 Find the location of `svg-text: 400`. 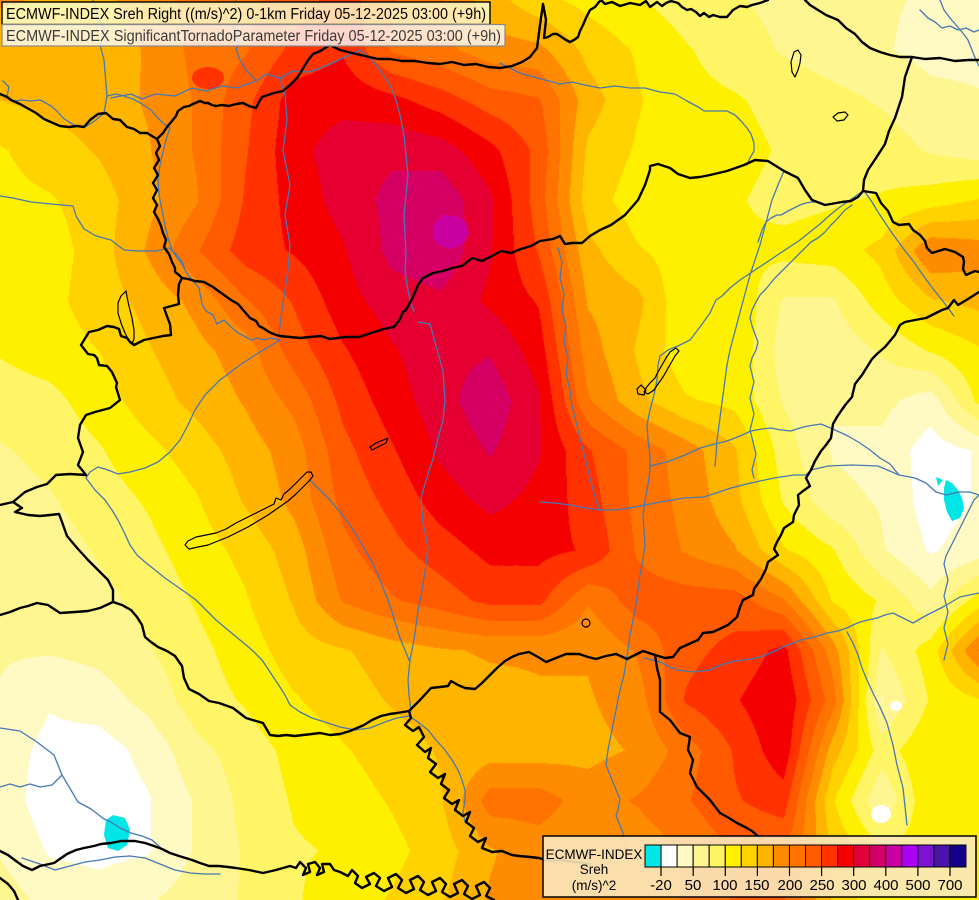

svg-text: 400 is located at coordinates (885, 885).